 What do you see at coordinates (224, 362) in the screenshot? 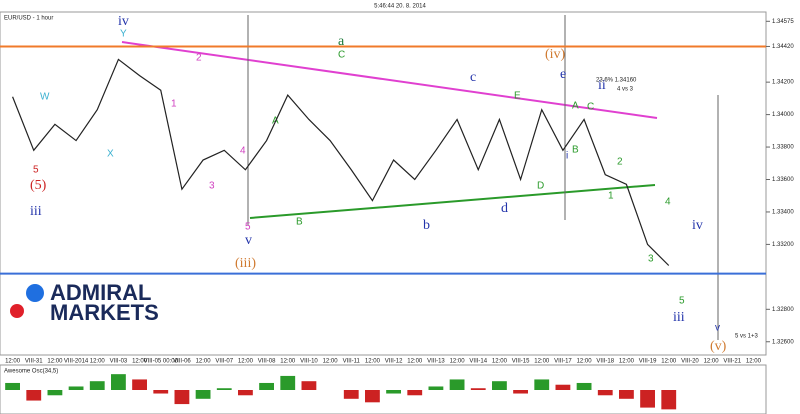
I see `x-tick-label: VIII-07` at bounding box center [224, 362].